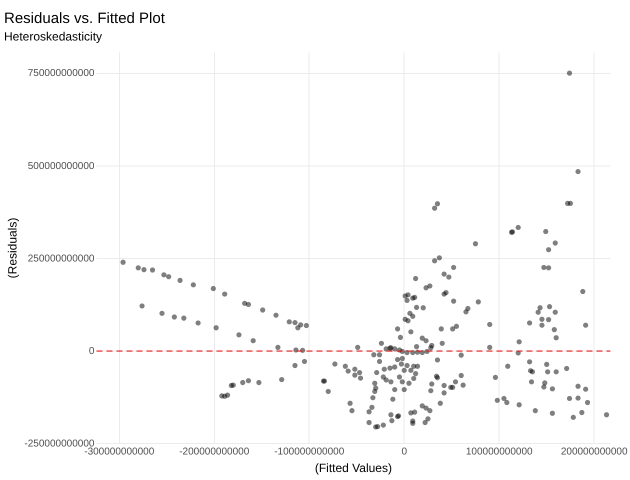  I want to click on y-tick-label: 500000000000, so click(61, 166).